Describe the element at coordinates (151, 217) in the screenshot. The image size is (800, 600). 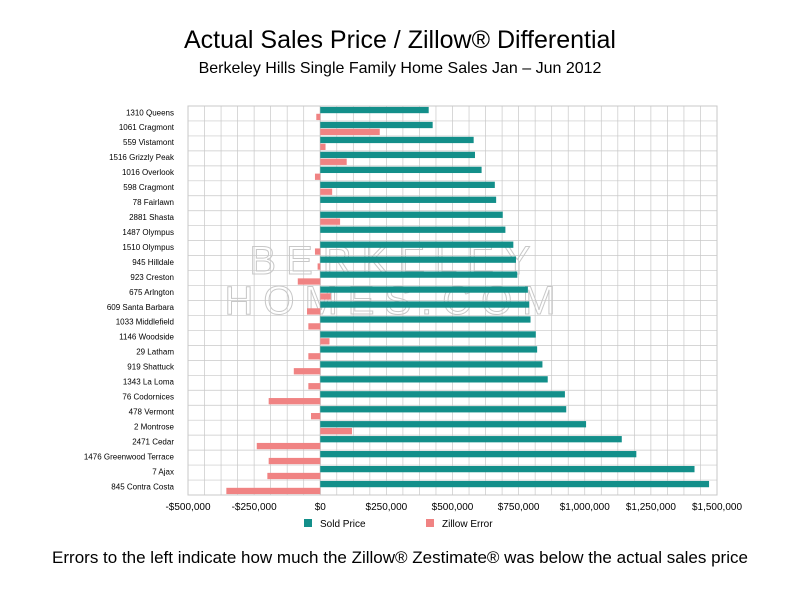
I see `category-label: 2881 Shasta` at that location.